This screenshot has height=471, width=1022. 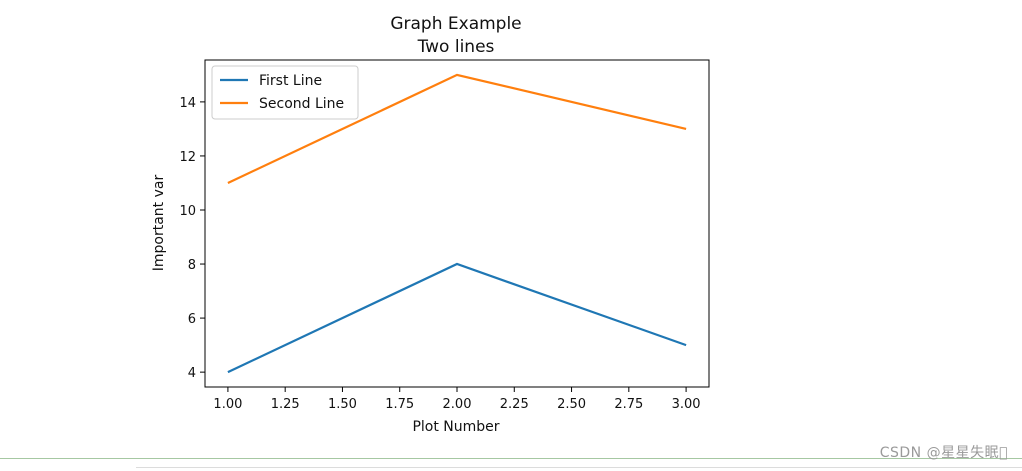 What do you see at coordinates (943, 453) in the screenshot?
I see `watermark-text: CSDN @星星失眠 ` at bounding box center [943, 453].